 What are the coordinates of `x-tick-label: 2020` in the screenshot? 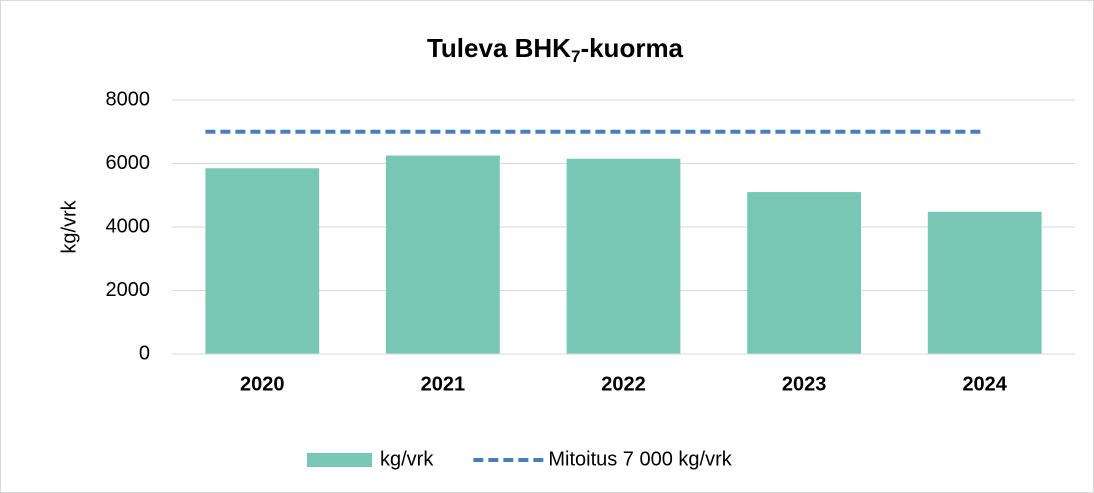 It's located at (262, 384).